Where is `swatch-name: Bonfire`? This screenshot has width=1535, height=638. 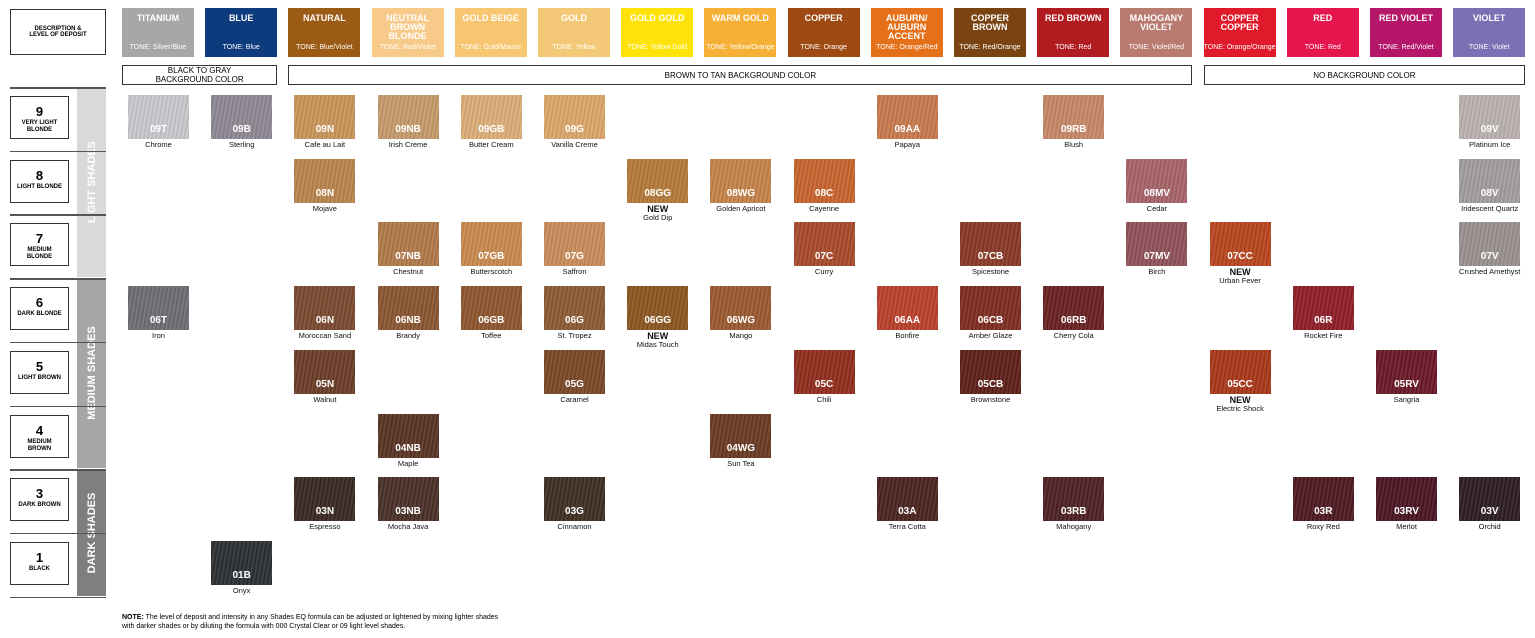
swatch-name: Bonfire is located at coordinates (907, 336).